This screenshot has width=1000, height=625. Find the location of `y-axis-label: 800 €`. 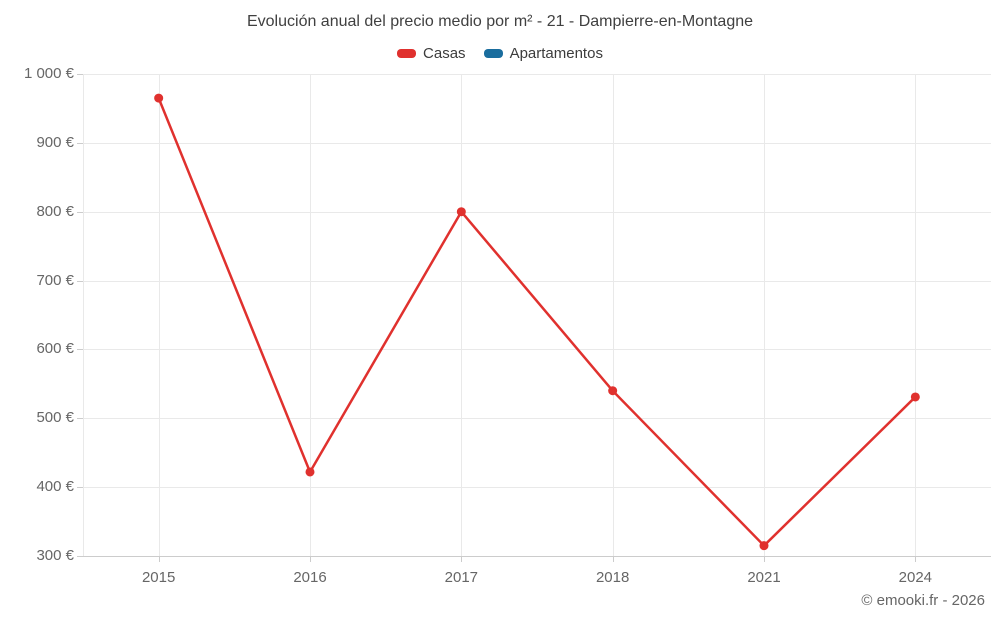

y-axis-label: 800 € is located at coordinates (55, 211).